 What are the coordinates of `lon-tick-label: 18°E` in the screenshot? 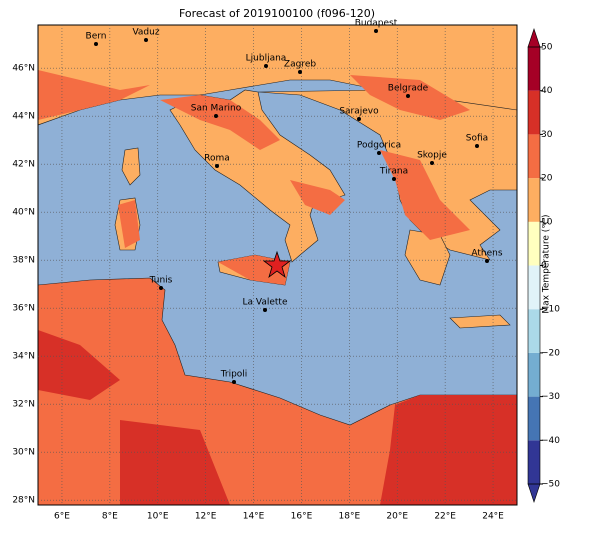 It's located at (350, 517).